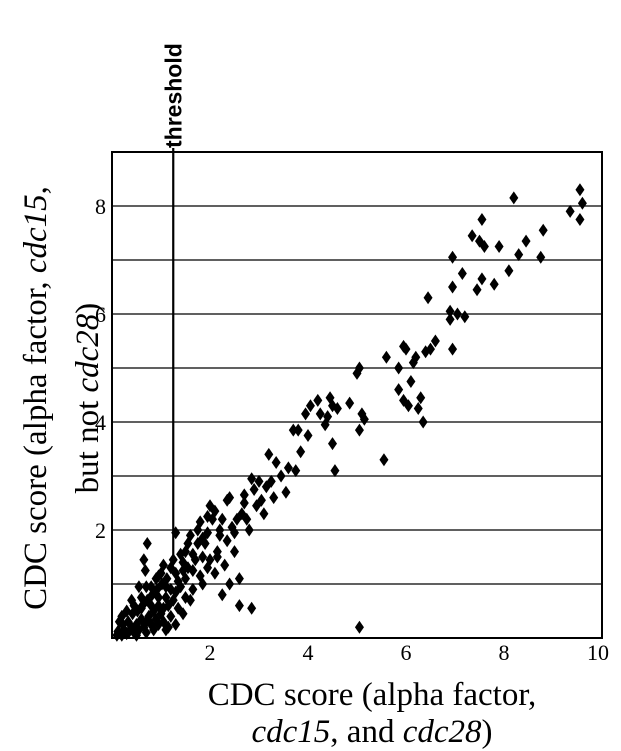  Describe the element at coordinates (100, 368) in the screenshot. I see `y-tick-labels: 2 4 6 8` at that location.